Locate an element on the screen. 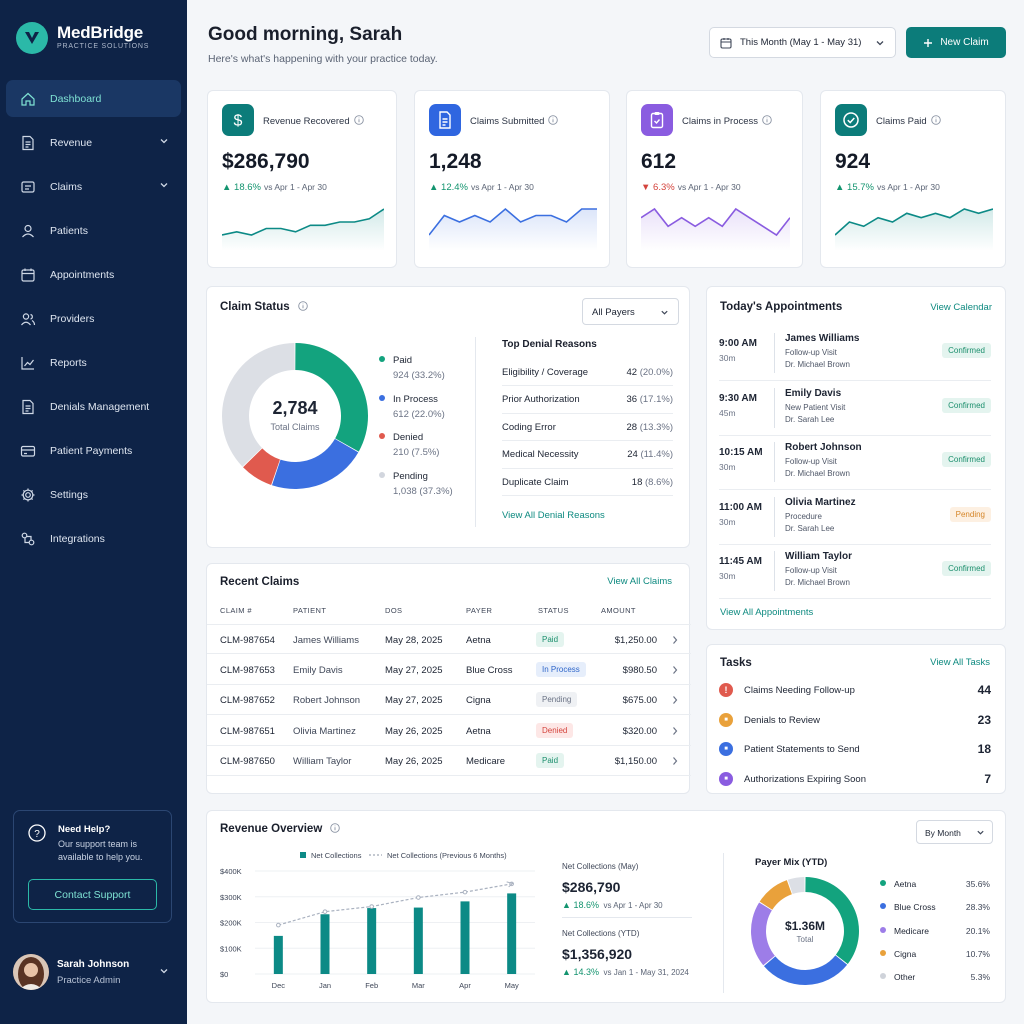  user-name: Sarah Johnson is located at coordinates (93, 964).